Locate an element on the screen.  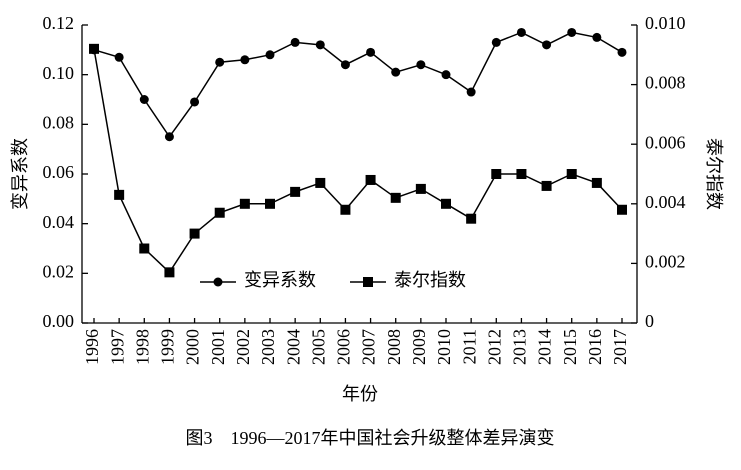
x-tick-label: 2001 is located at coordinates (218, 347).